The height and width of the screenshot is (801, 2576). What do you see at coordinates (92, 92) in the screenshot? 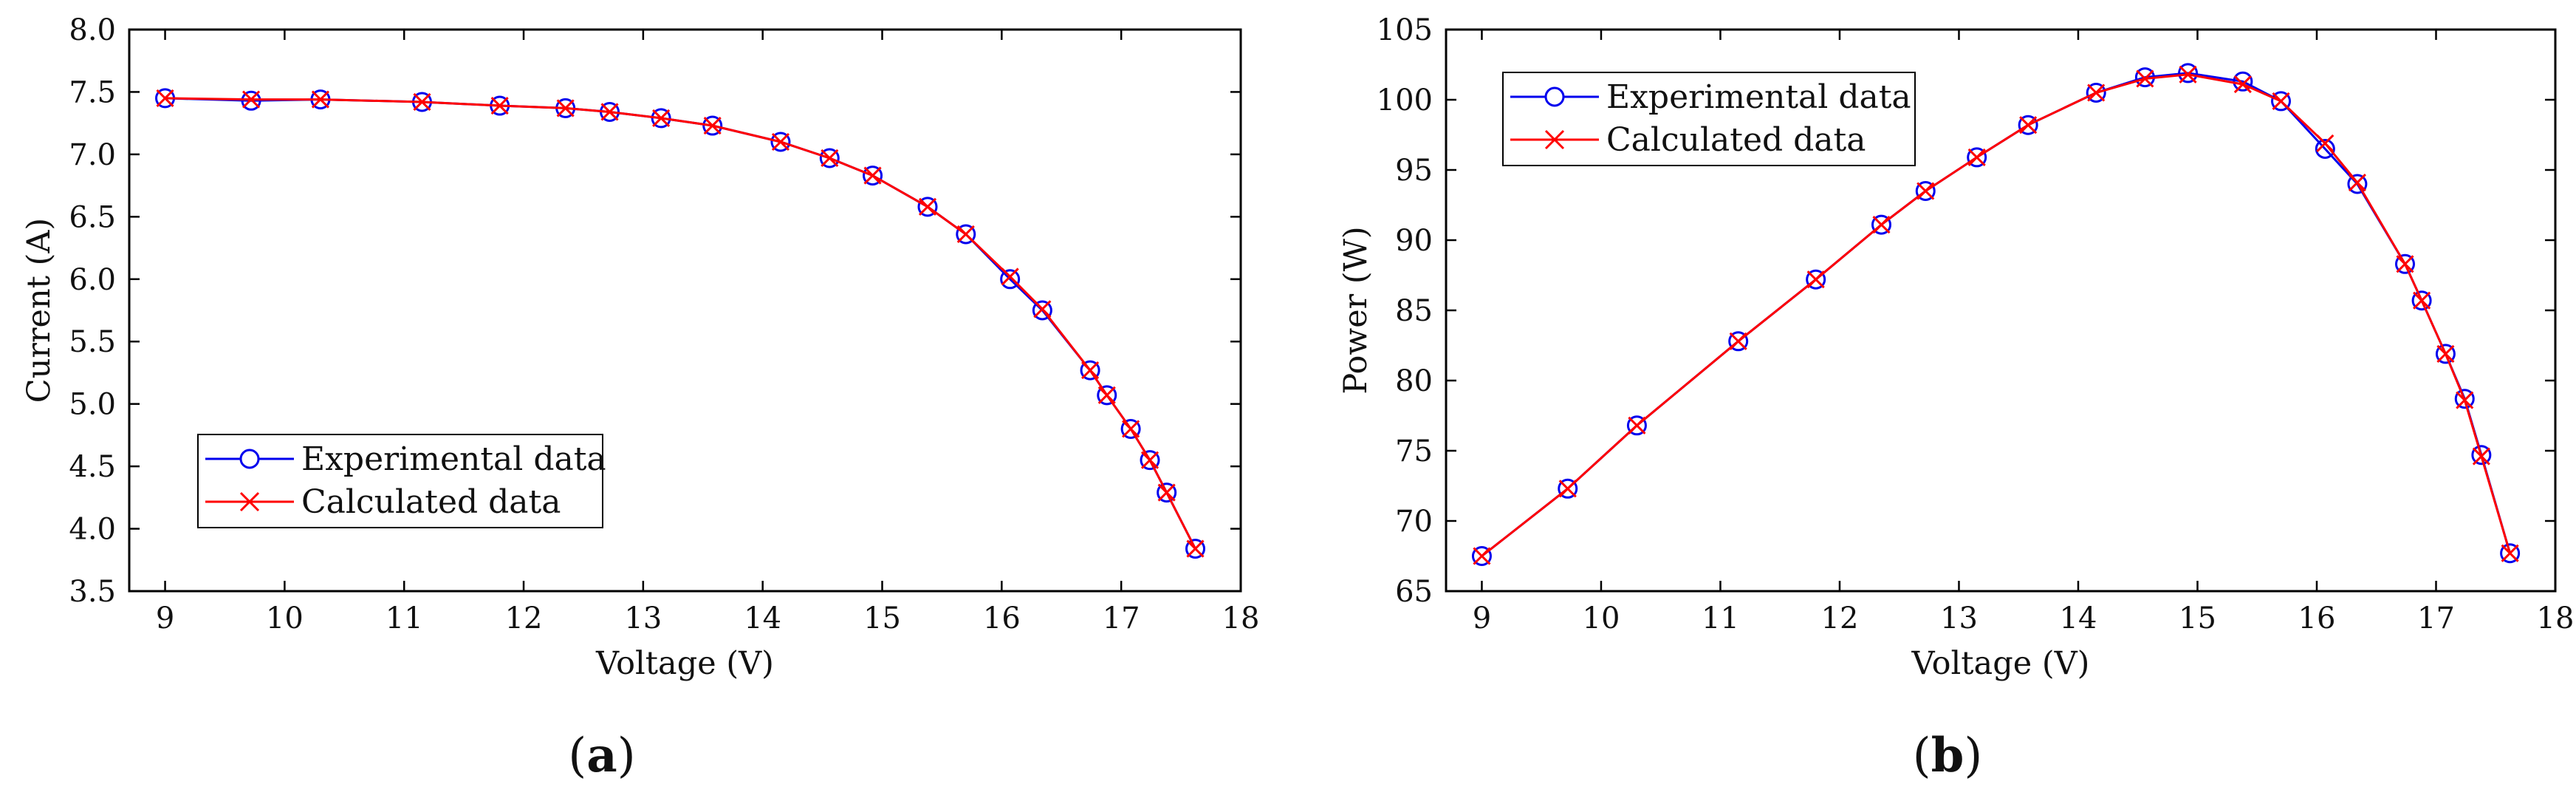
I see `y-tick-label: 7.5` at bounding box center [92, 92].